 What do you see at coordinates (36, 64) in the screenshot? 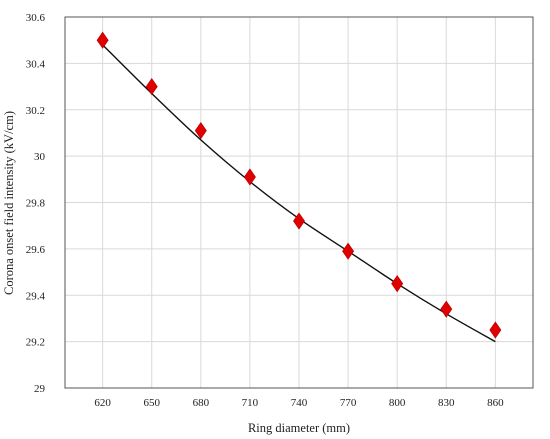
I see `y-tick-label: 30.4` at bounding box center [36, 64].